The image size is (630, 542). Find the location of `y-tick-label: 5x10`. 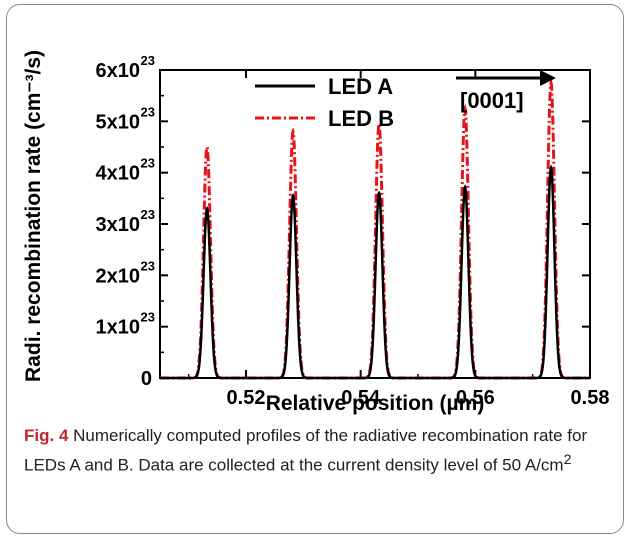

y-tick-label: 5x10 is located at coordinates (118, 122).